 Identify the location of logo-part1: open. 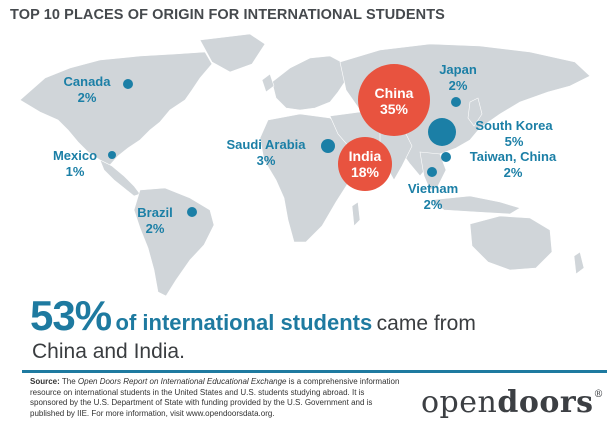
(459, 402).